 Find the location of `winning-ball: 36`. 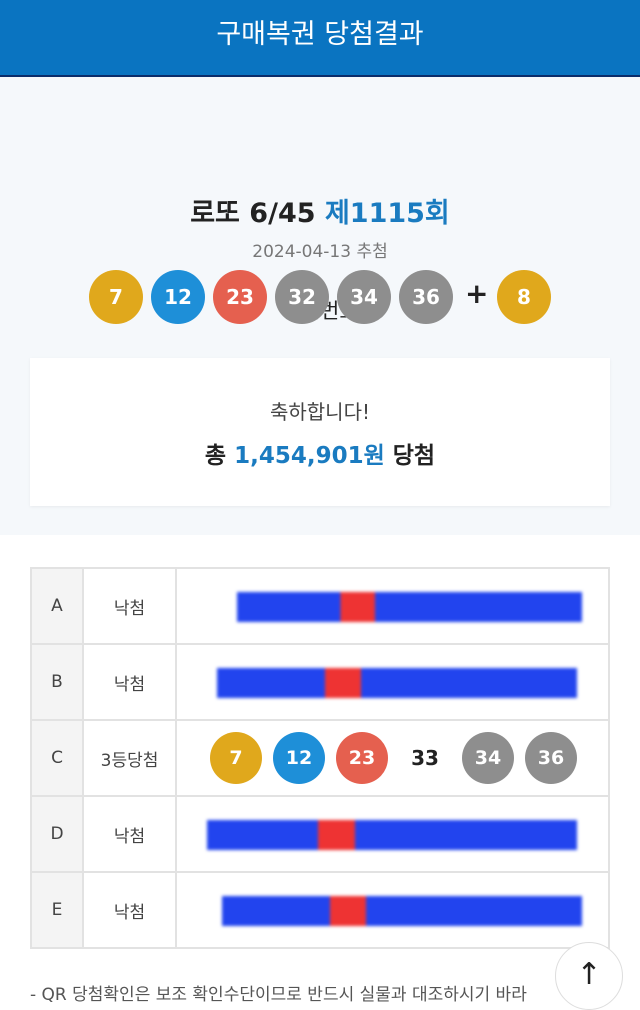

winning-ball: 36 is located at coordinates (426, 297).